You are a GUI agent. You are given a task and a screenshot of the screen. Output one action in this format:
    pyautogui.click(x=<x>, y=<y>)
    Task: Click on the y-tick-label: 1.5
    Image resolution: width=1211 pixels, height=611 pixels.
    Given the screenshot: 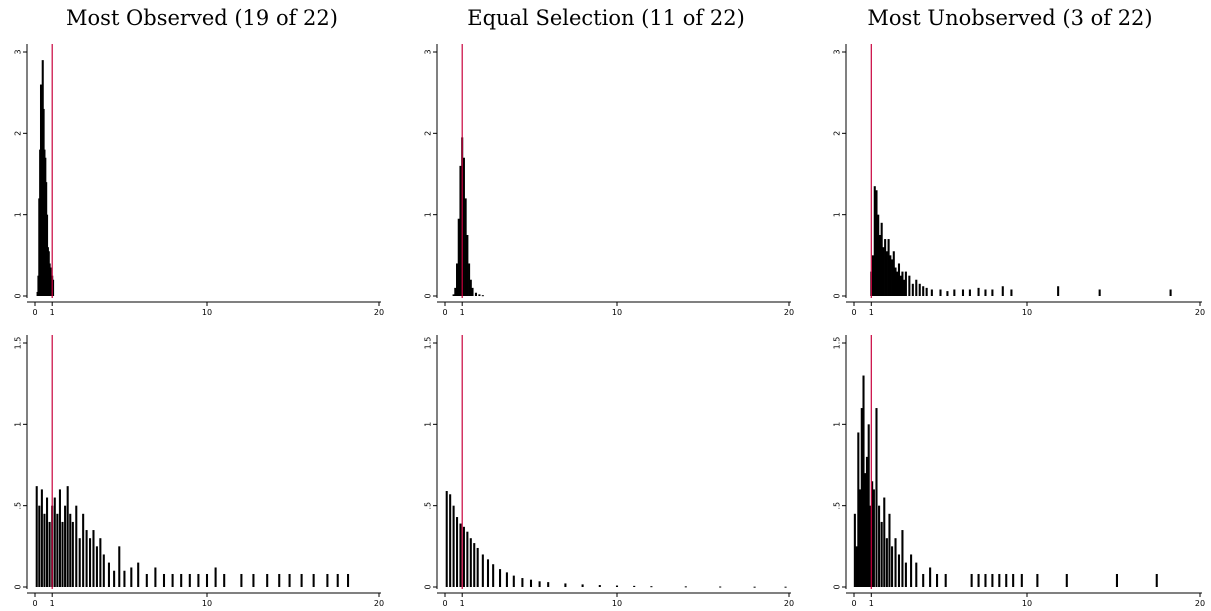 What is the action you would take?
    pyautogui.click(x=428, y=343)
    